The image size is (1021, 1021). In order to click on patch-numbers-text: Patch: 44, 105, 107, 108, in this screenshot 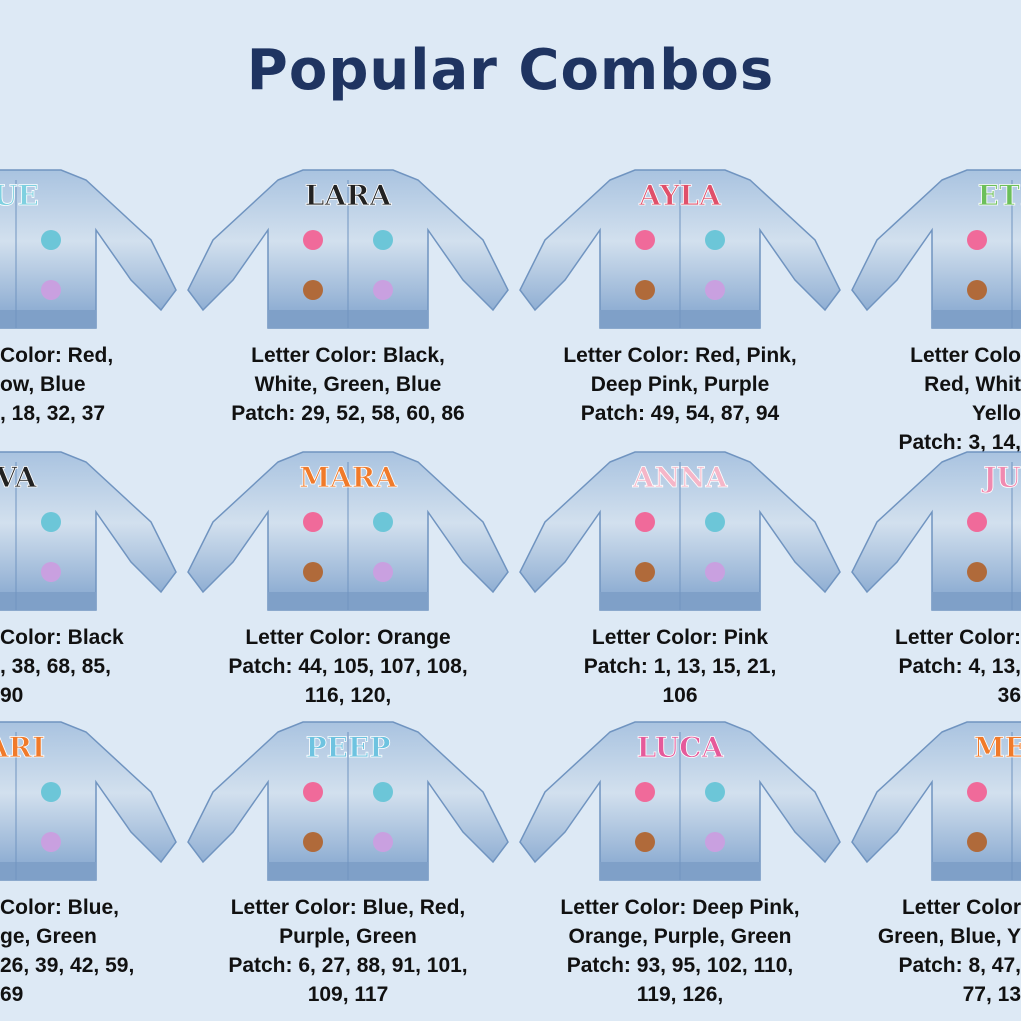, I will do `click(348, 666)`.